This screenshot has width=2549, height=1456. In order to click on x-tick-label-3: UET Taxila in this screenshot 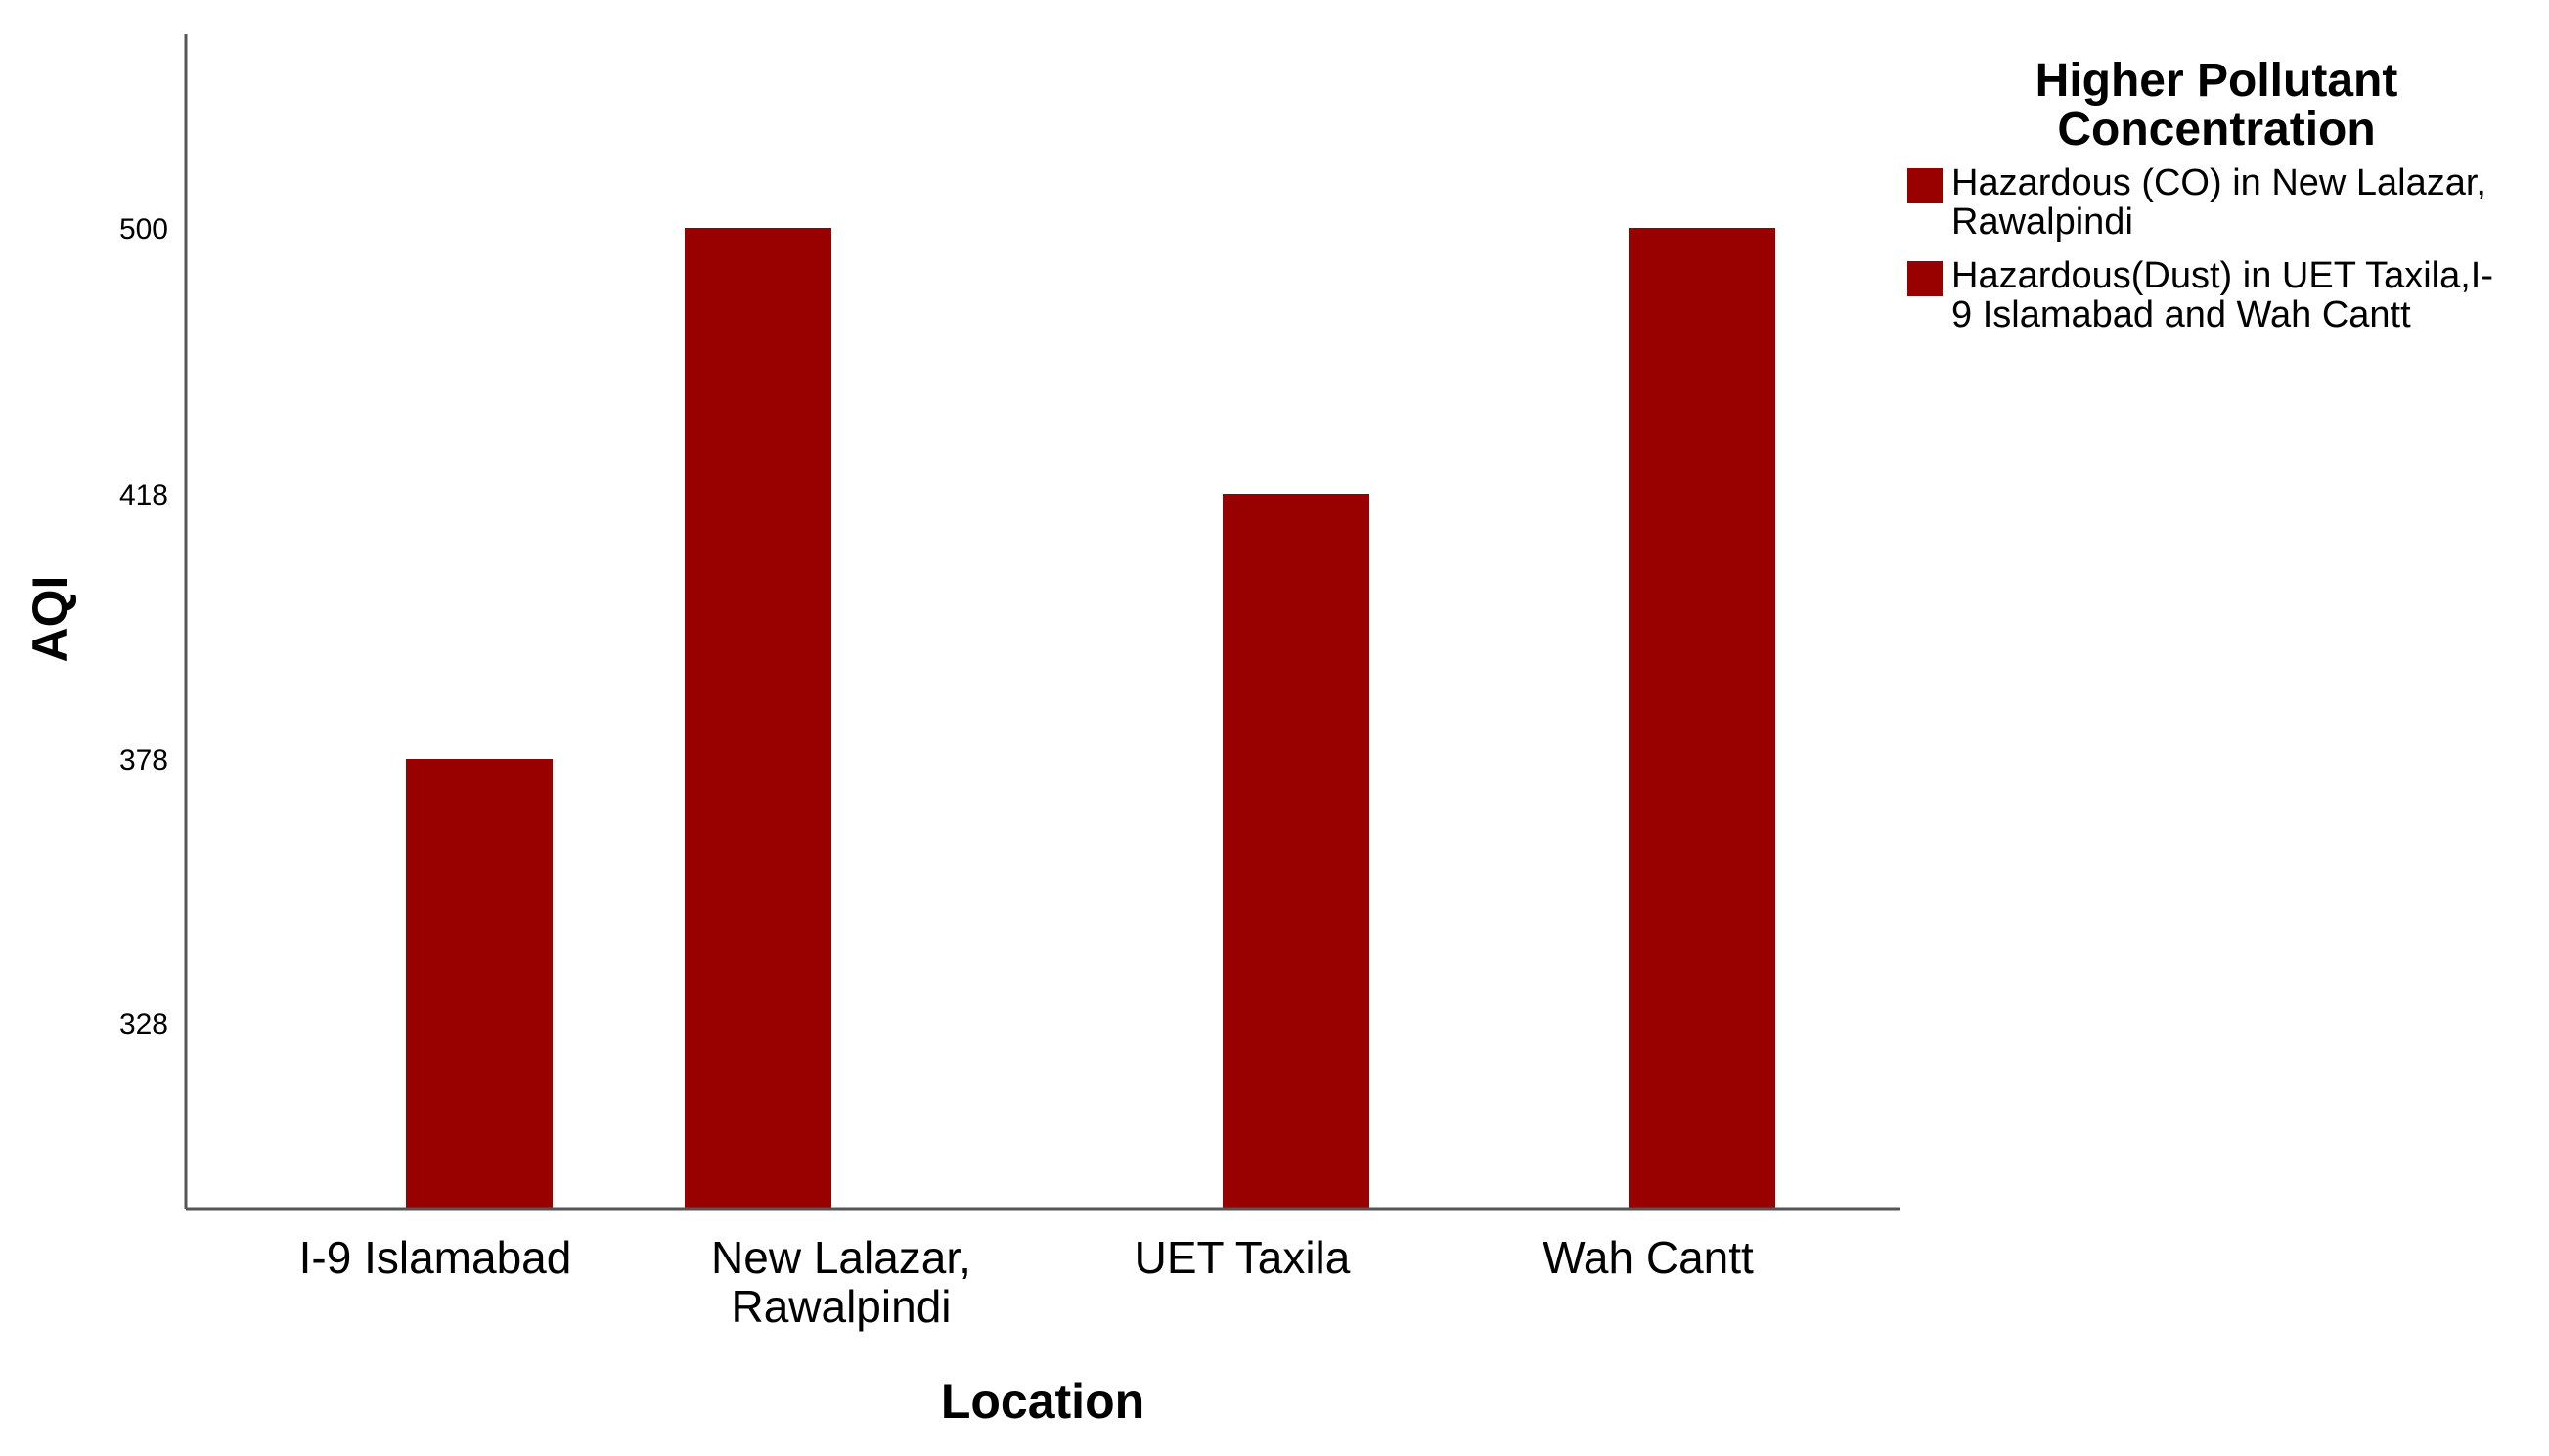, I will do `click(1243, 1257)`.